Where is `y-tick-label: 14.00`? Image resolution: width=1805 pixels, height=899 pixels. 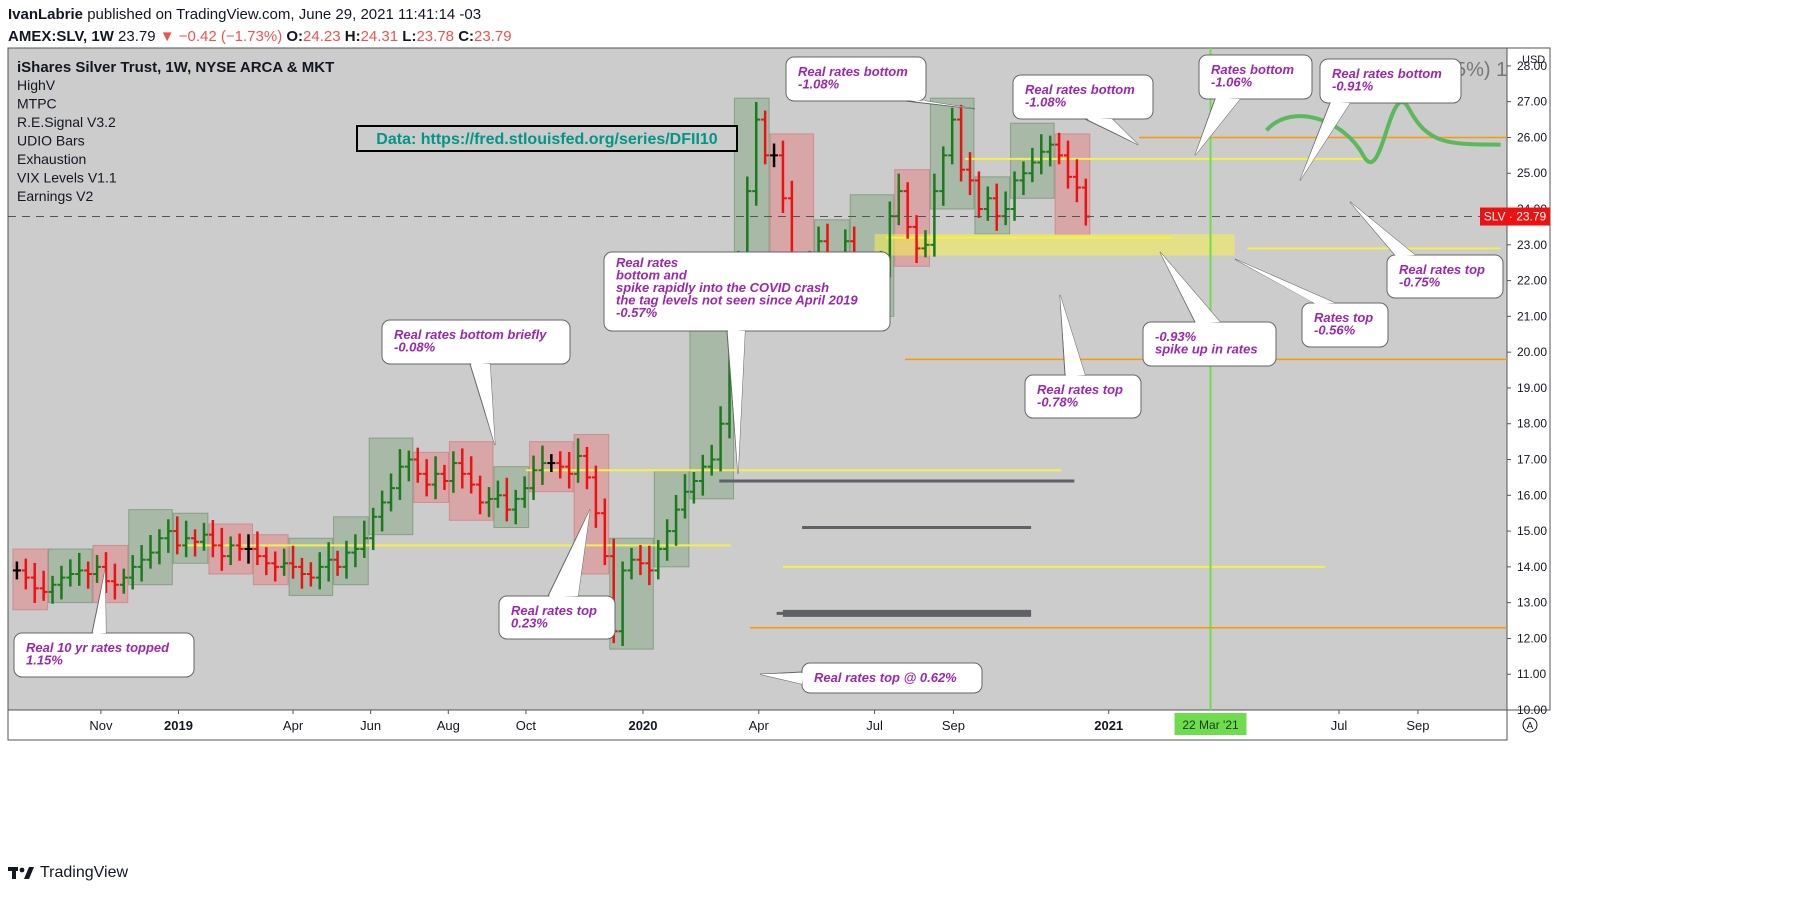 y-tick-label: 14.00 is located at coordinates (1532, 567).